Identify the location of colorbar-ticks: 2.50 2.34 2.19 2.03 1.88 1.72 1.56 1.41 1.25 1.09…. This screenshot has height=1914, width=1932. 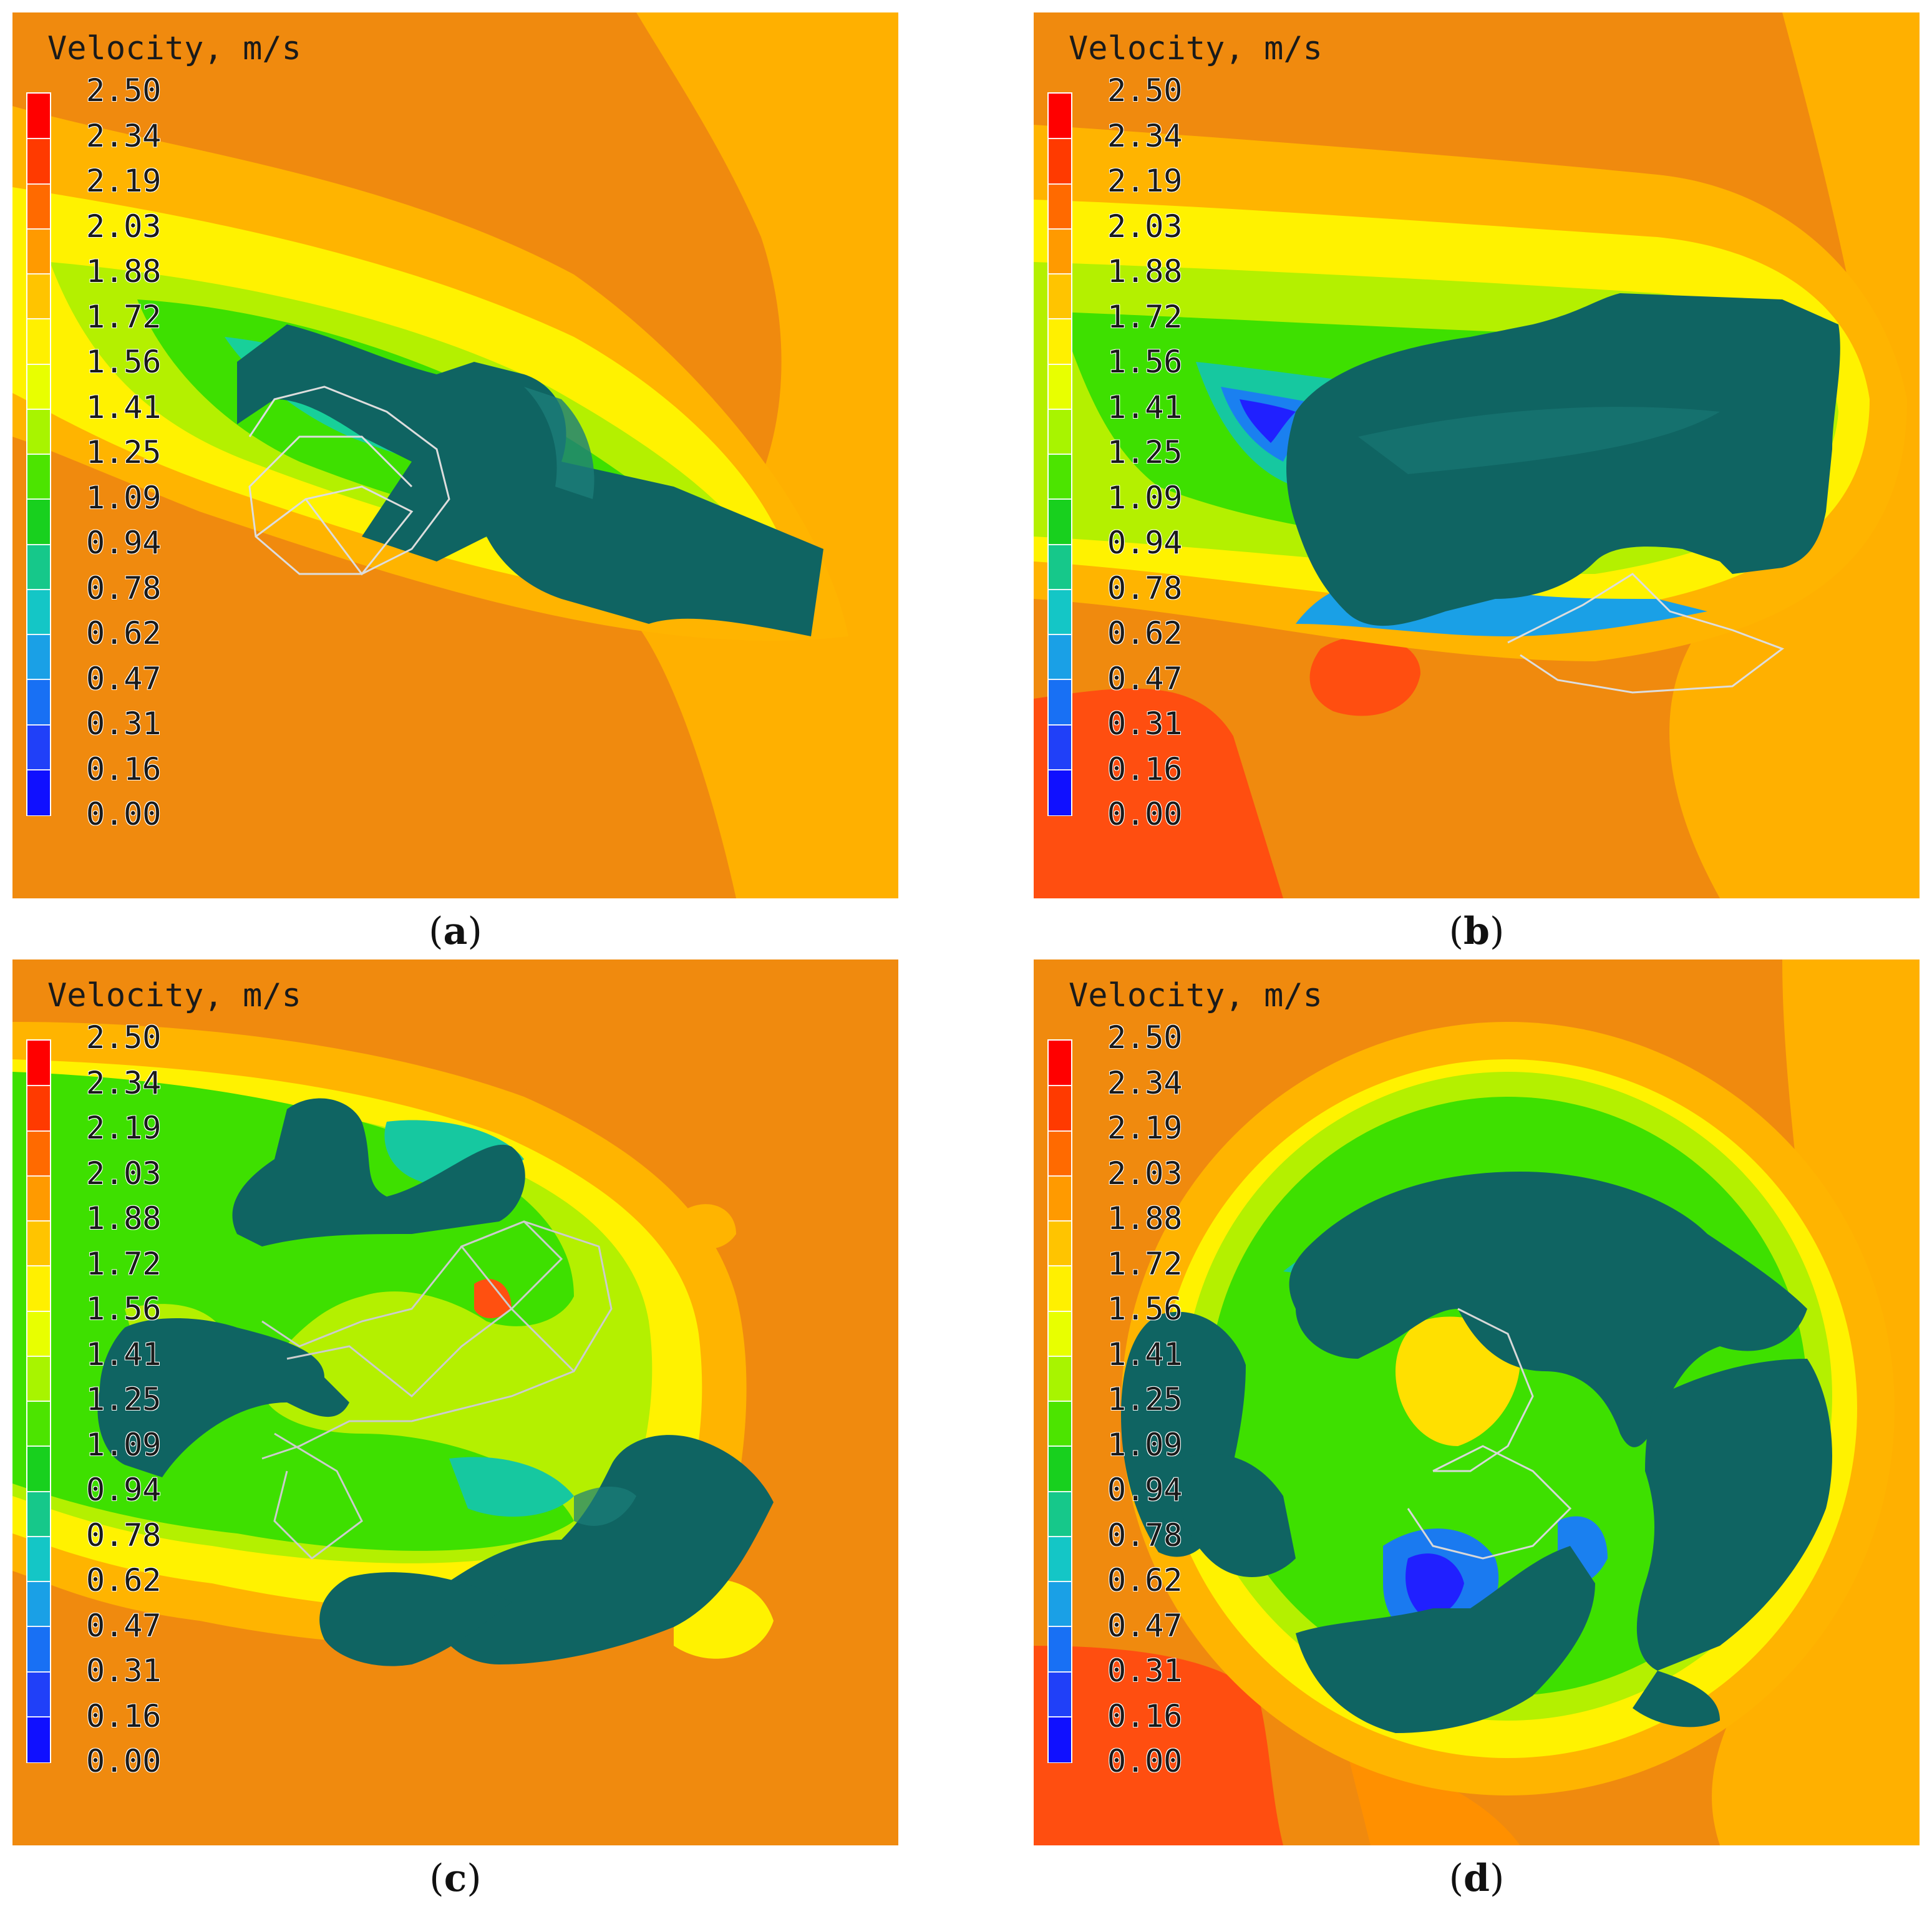
(1169, 1398).